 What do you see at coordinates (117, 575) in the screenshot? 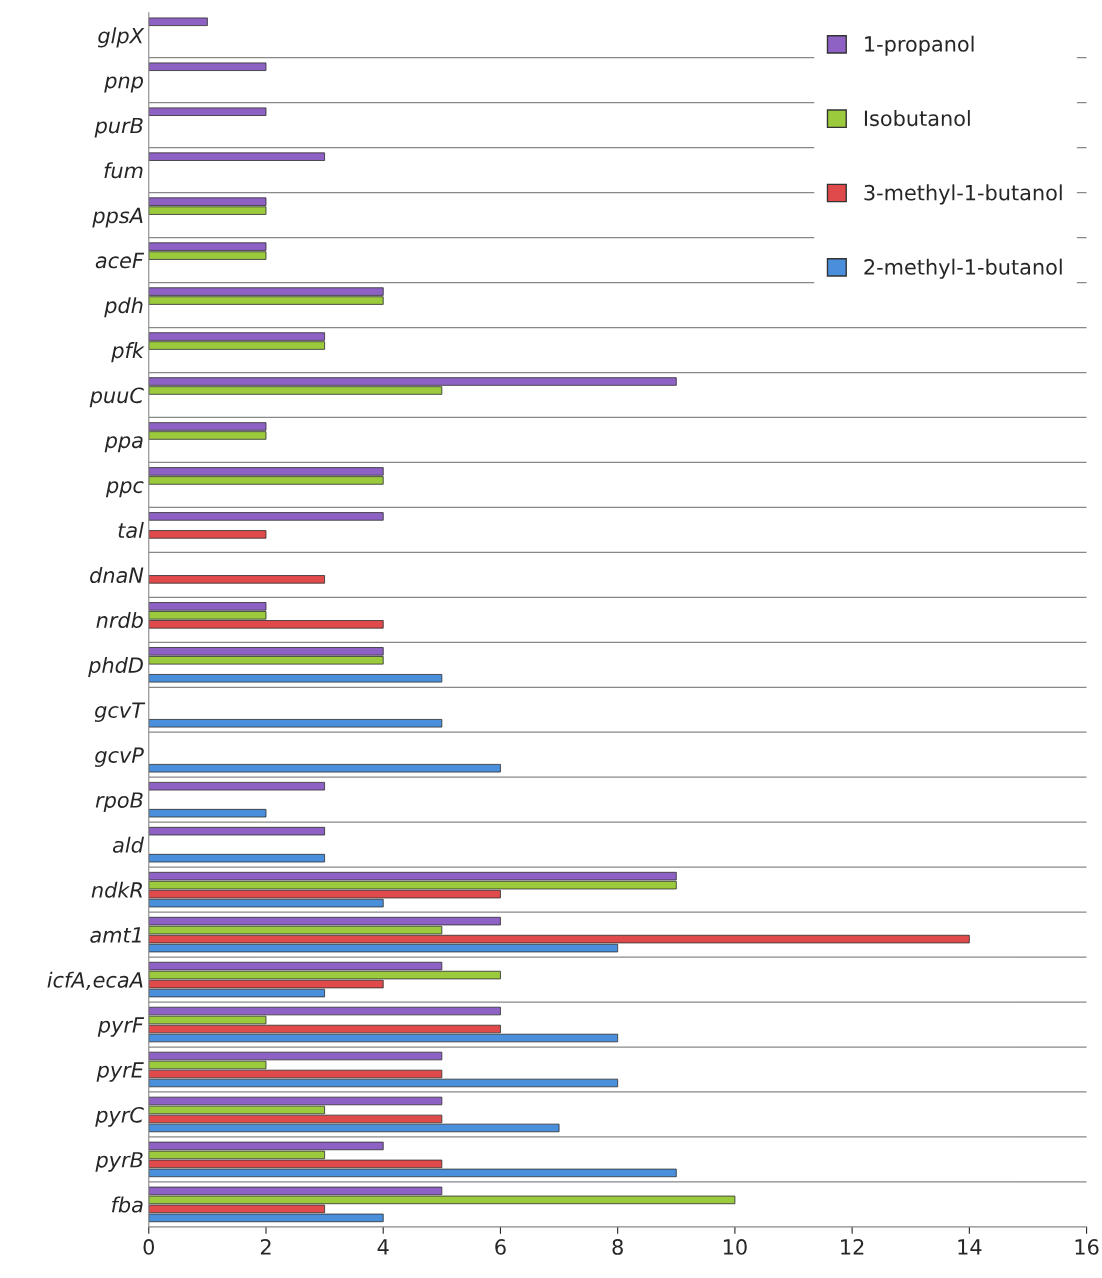
I see `y-tick-label: dnaN` at bounding box center [117, 575].